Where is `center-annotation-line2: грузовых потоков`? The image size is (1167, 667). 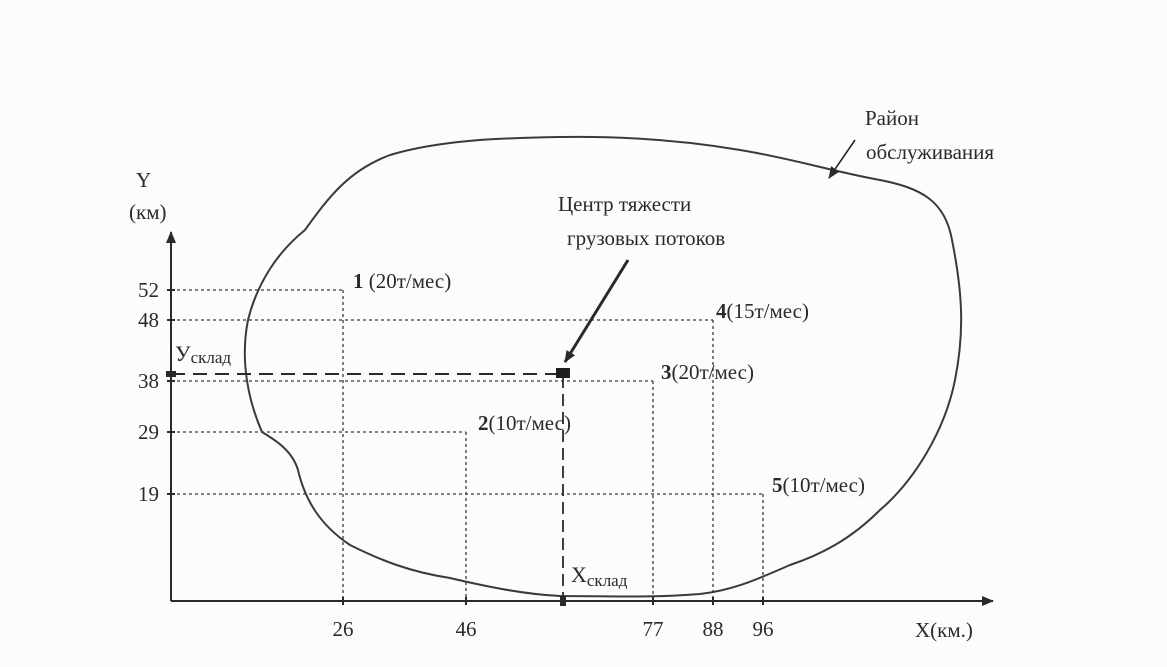
center-annotation-line2: грузовых потоков is located at coordinates (646, 238).